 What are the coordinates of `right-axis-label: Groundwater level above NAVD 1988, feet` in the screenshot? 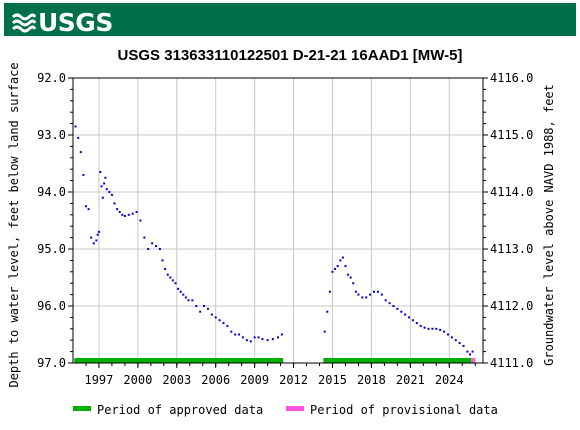 It's located at (549, 225).